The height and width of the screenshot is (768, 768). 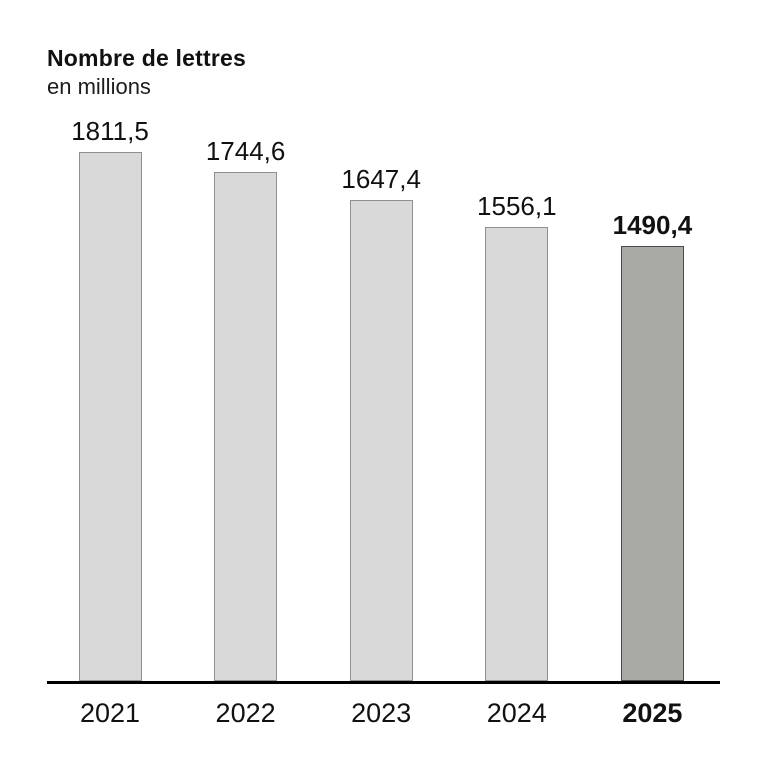 I want to click on x-tick-label-2022: 2022, so click(x=245, y=713).